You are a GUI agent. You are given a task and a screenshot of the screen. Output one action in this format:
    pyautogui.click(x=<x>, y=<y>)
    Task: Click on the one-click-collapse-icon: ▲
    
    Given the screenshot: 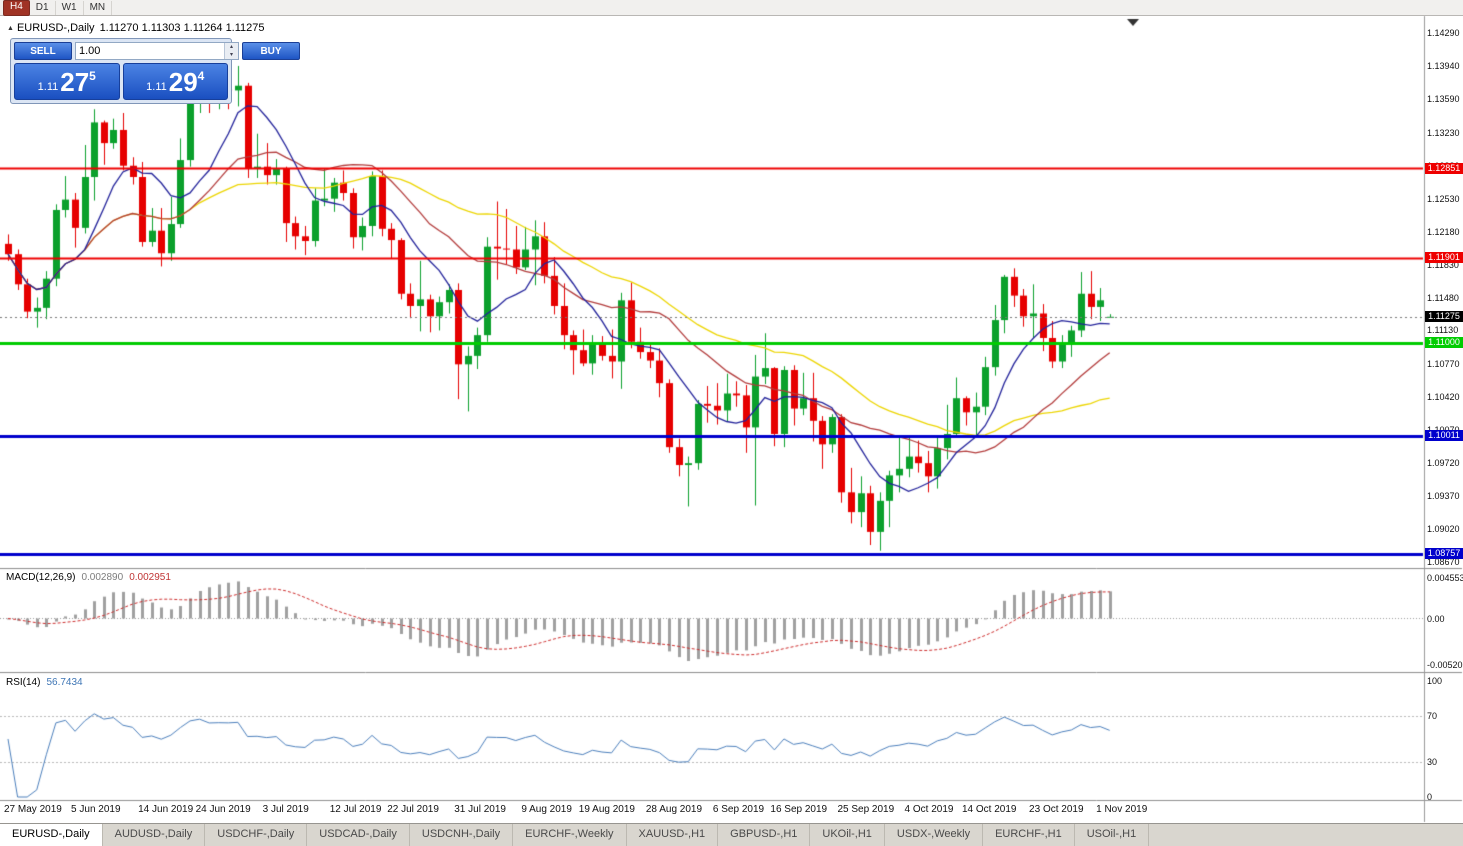 What is the action you would take?
    pyautogui.click(x=10, y=28)
    